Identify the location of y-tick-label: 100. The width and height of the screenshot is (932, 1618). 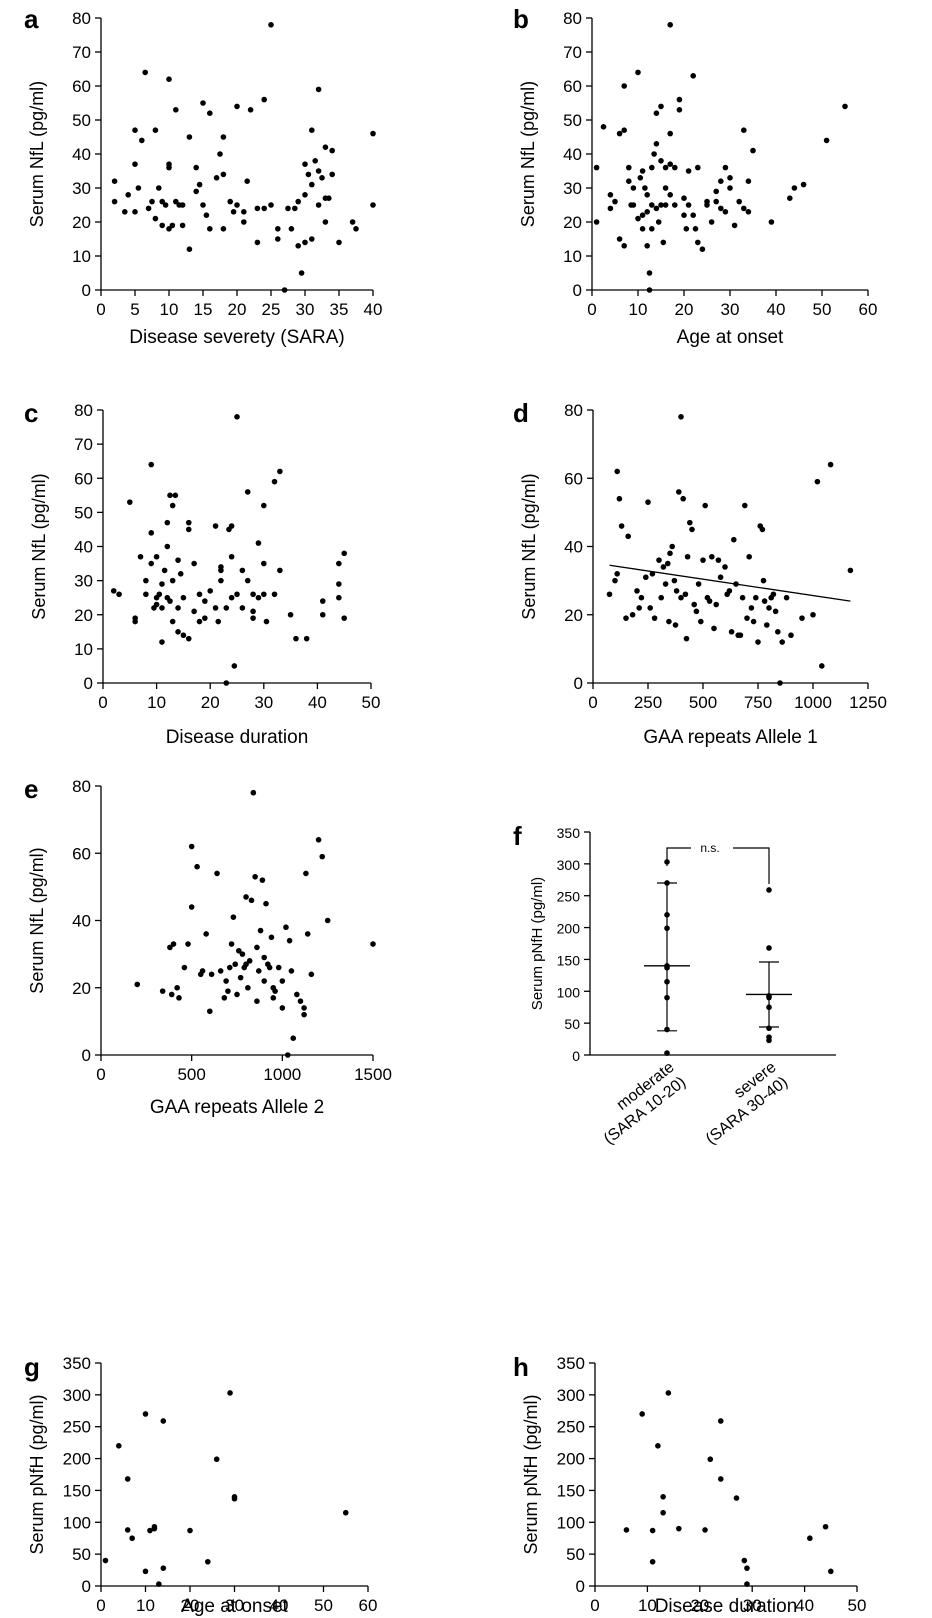
(569, 992).